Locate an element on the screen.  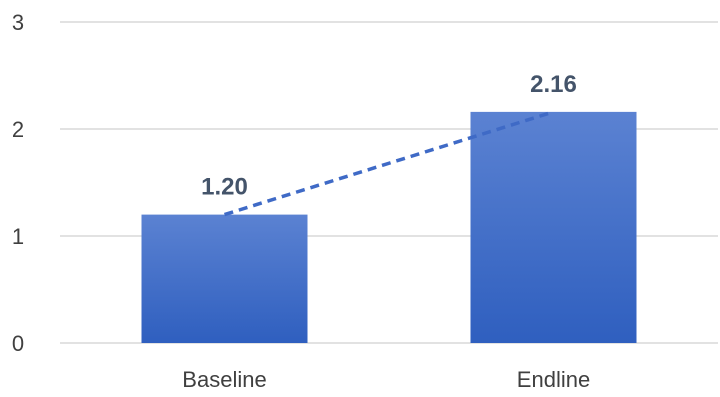
category-label-endline: Endline is located at coordinates (553, 379).